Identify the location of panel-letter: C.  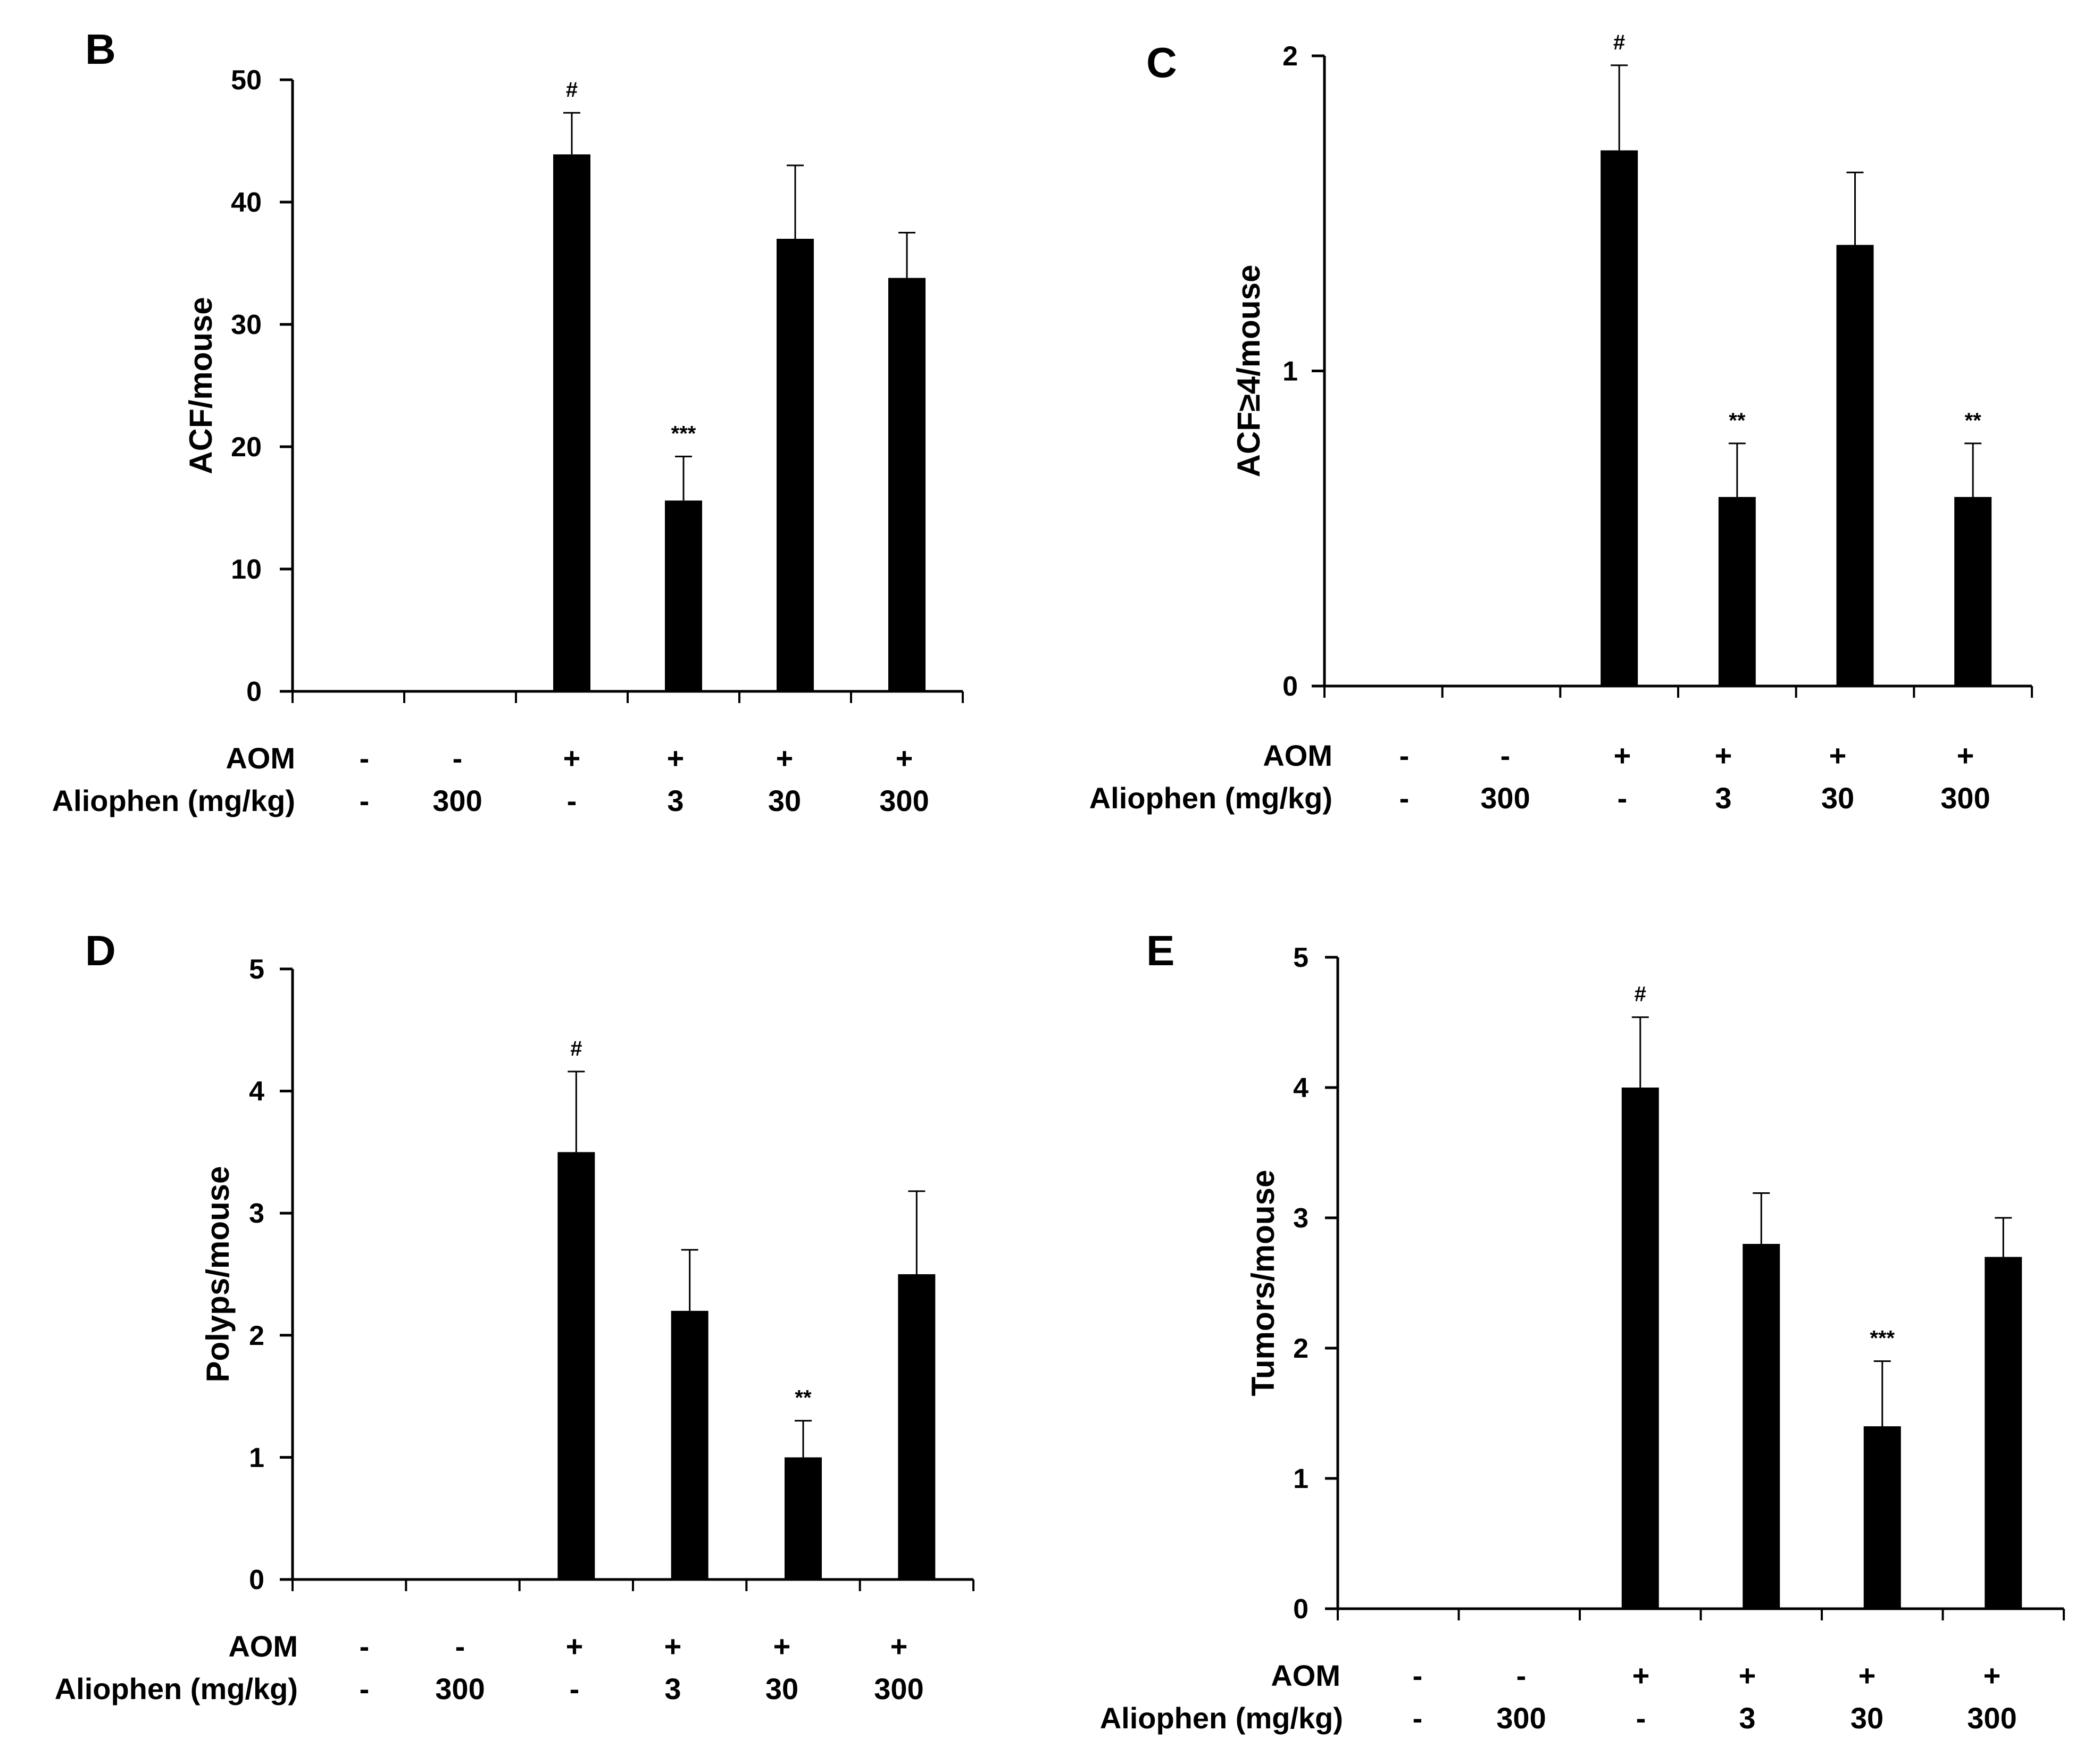
(1161, 63).